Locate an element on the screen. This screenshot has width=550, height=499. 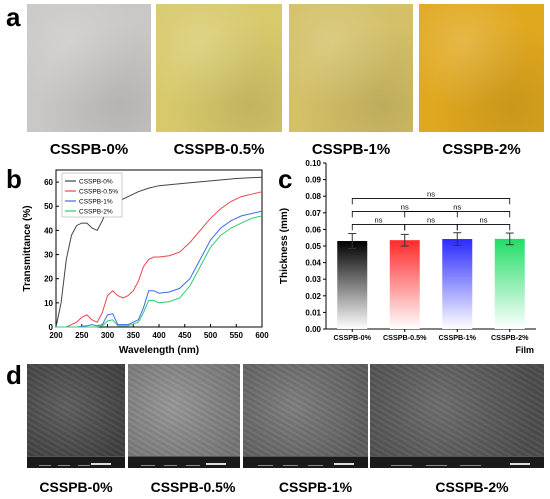
sem-label-3: CSSPB-2% is located at coordinates (472, 487).